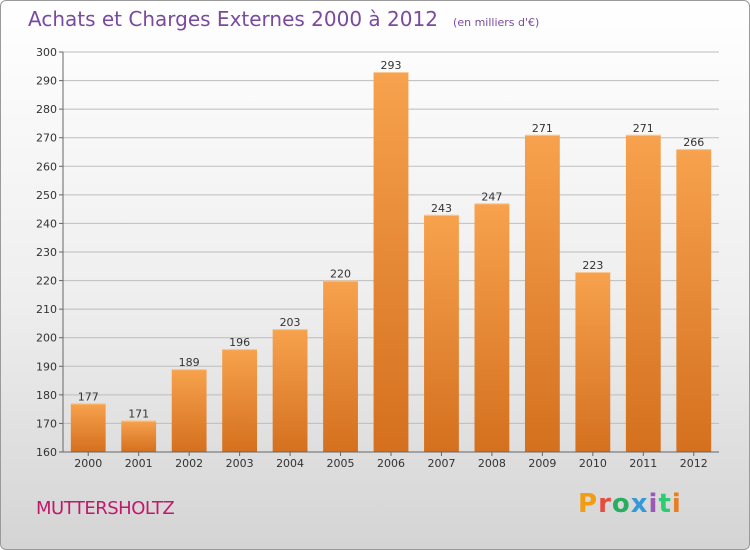 This screenshot has height=550, width=750. Describe the element at coordinates (189, 362) in the screenshot. I see `value-label-2002: 189` at that location.